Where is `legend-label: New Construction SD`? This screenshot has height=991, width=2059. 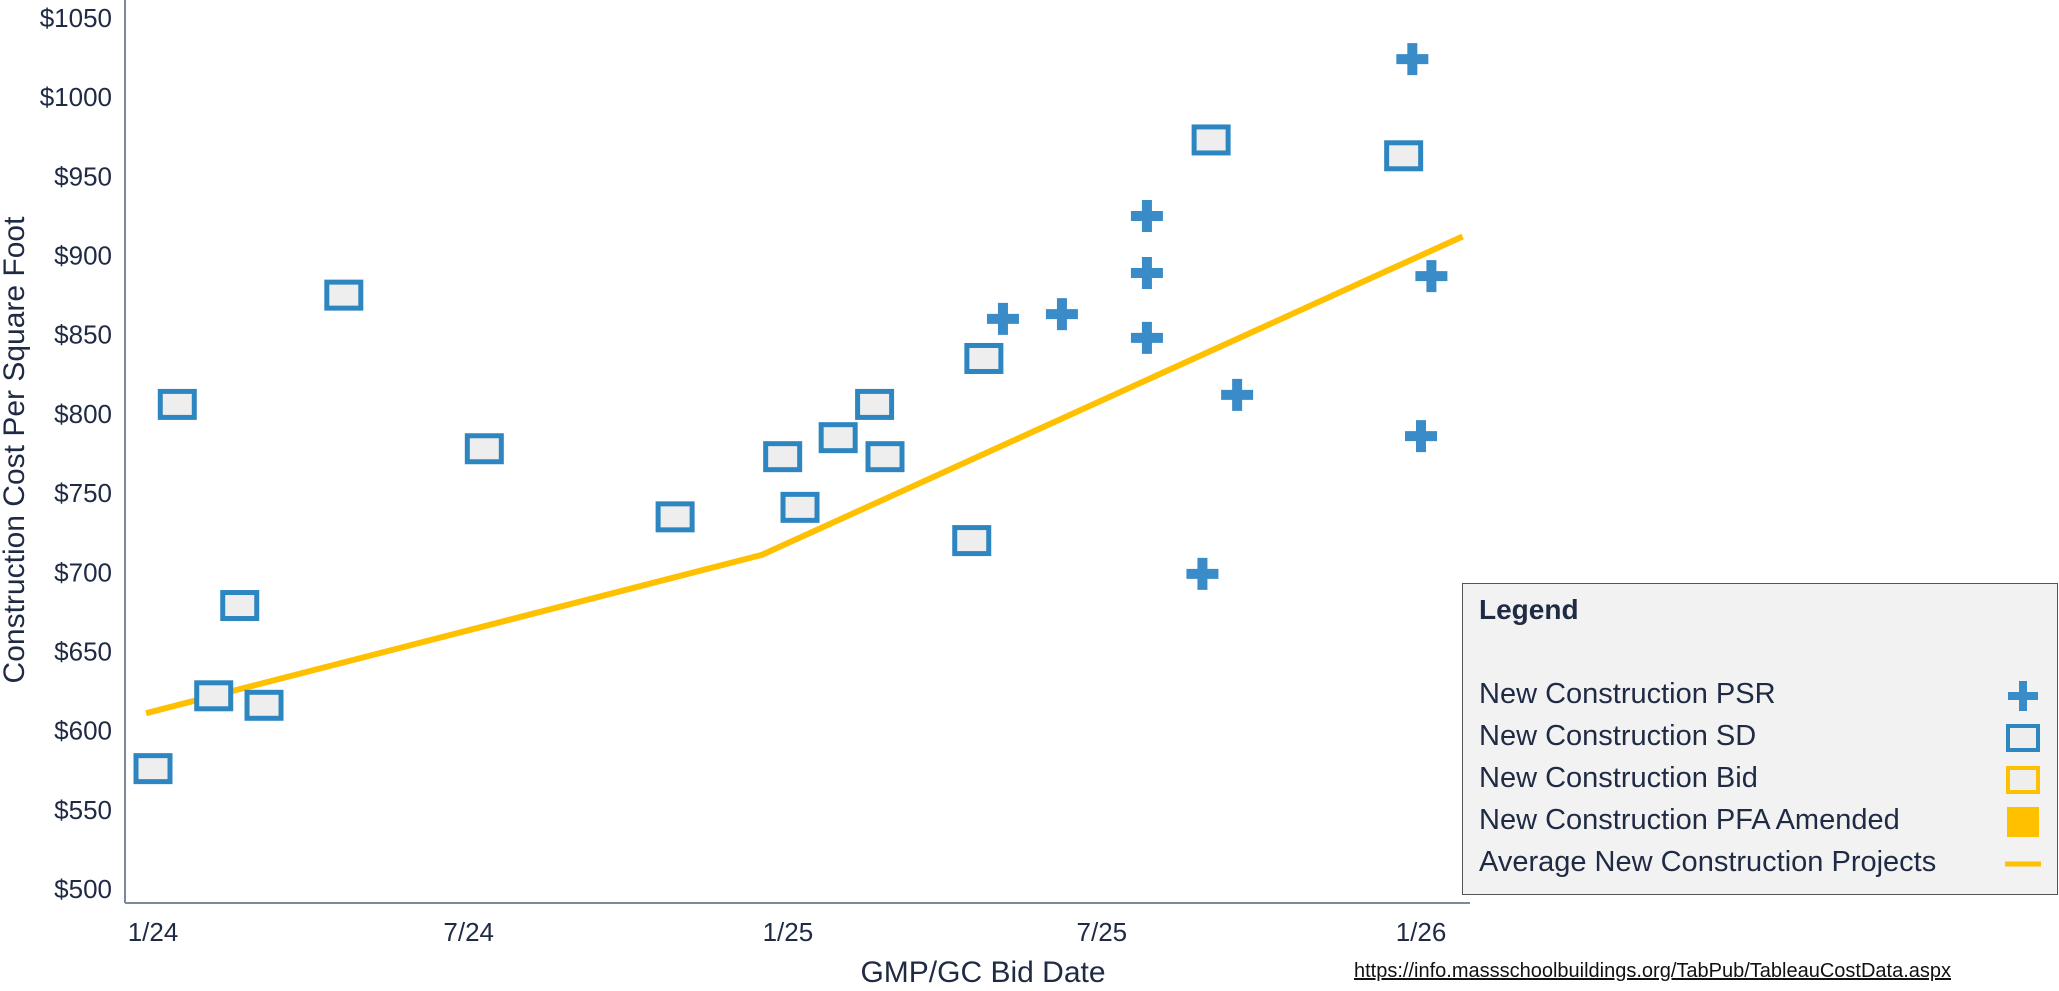
legend-label: New Construction SD is located at coordinates (1618, 736).